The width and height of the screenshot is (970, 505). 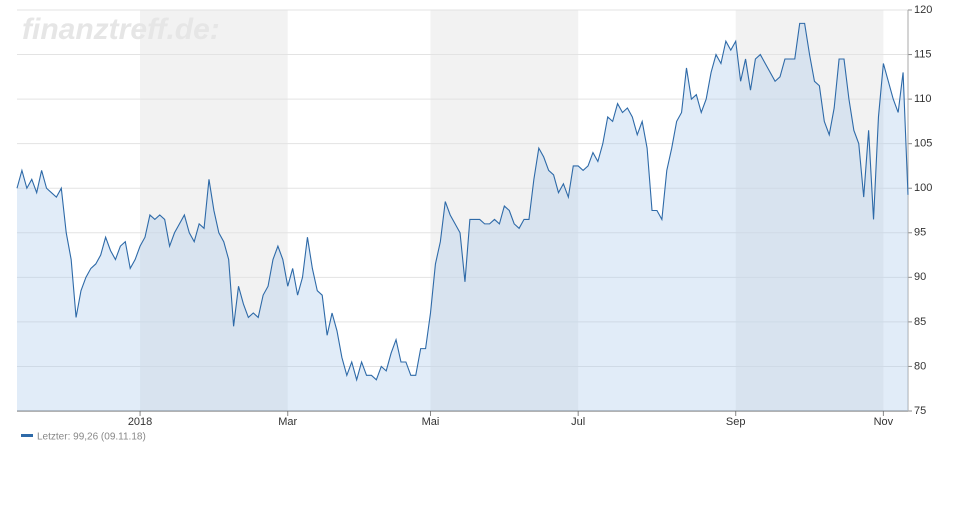 What do you see at coordinates (884, 422) in the screenshot?
I see `x-tick-label: Nov` at bounding box center [884, 422].